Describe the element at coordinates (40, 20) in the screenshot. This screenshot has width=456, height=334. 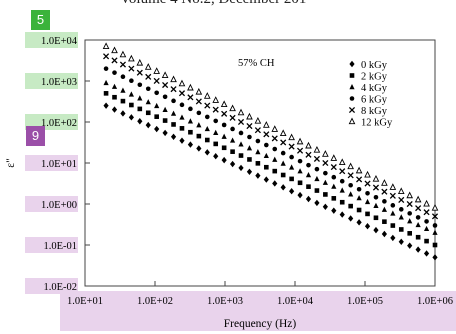
I see `region-badge-green: 5` at that location.